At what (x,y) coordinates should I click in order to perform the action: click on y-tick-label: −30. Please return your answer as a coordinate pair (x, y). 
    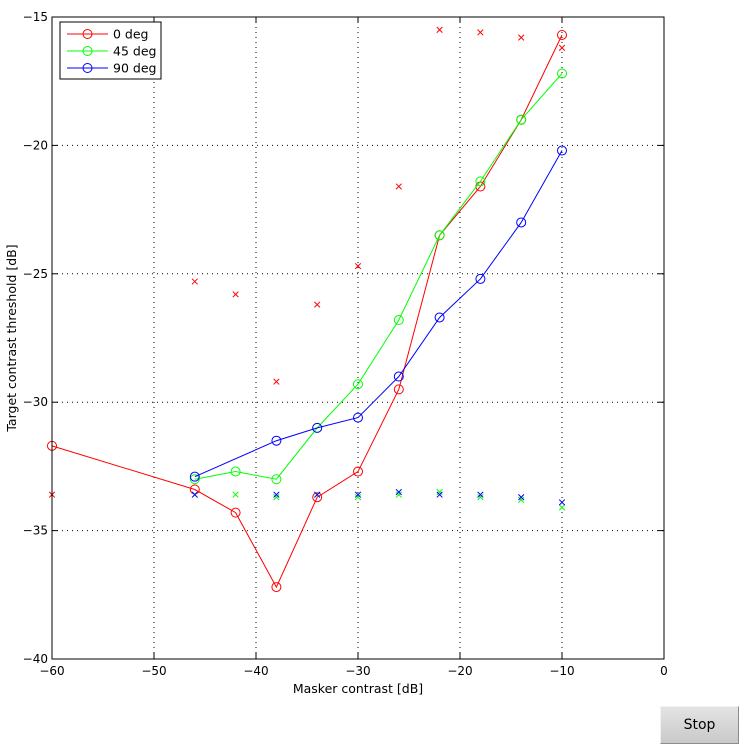
    Looking at the image, I should click on (35, 402).